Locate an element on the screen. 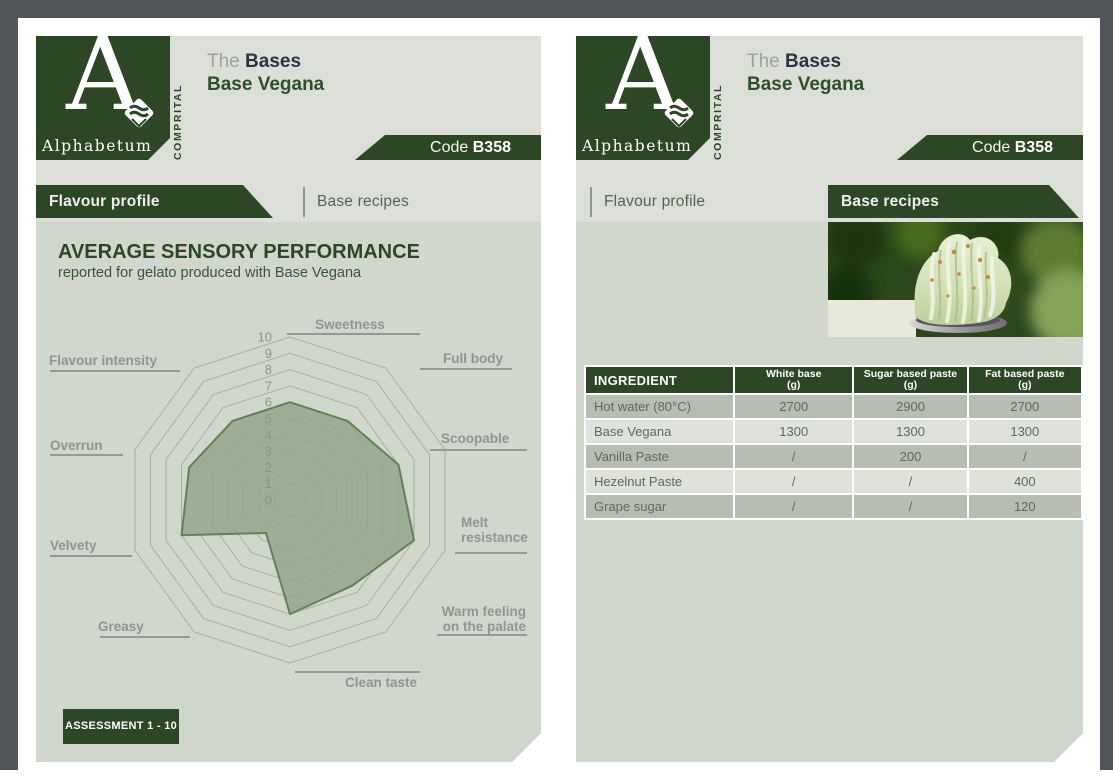 The height and width of the screenshot is (781, 1113). axis-label-greasy: Greasy is located at coordinates (121, 626).